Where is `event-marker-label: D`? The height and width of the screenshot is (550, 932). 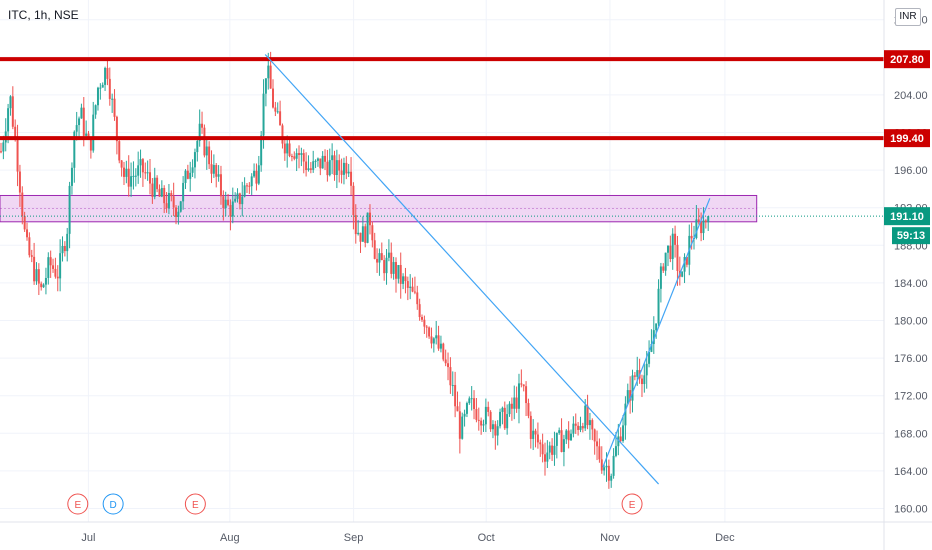 event-marker-label: D is located at coordinates (113, 505).